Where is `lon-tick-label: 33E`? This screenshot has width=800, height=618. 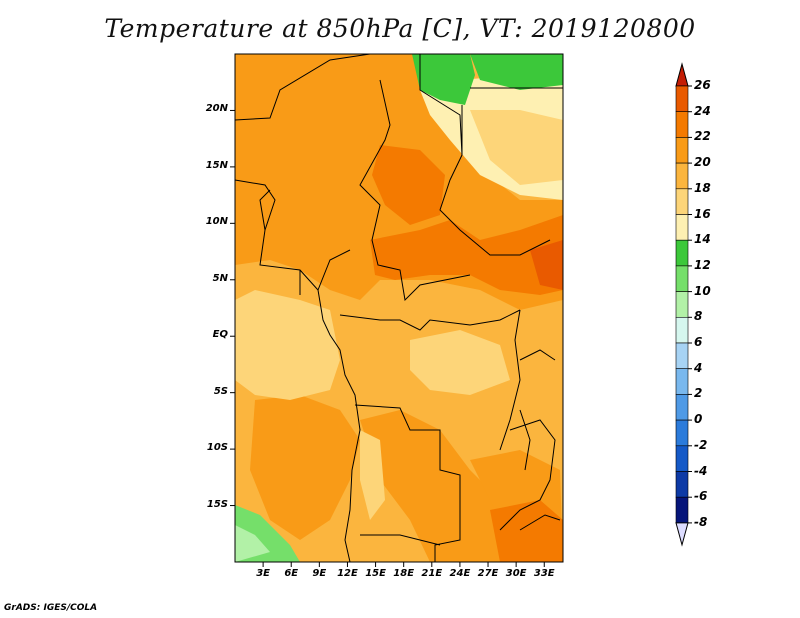 lon-tick-label: 33E is located at coordinates (544, 573).